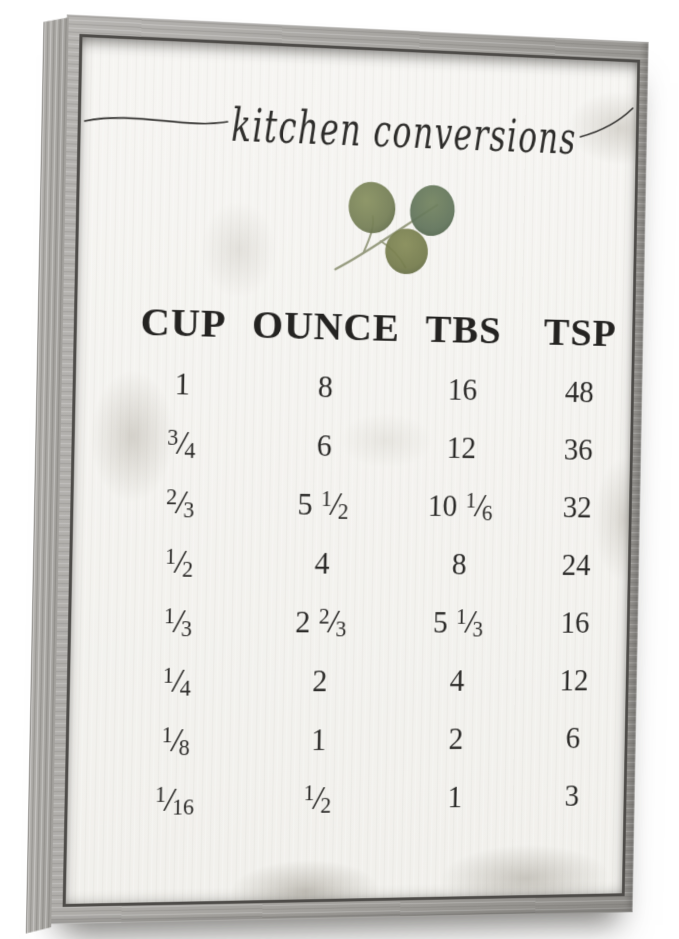  What do you see at coordinates (579, 392) in the screenshot?
I see `table-cell-tsp-row1: 48` at bounding box center [579, 392].